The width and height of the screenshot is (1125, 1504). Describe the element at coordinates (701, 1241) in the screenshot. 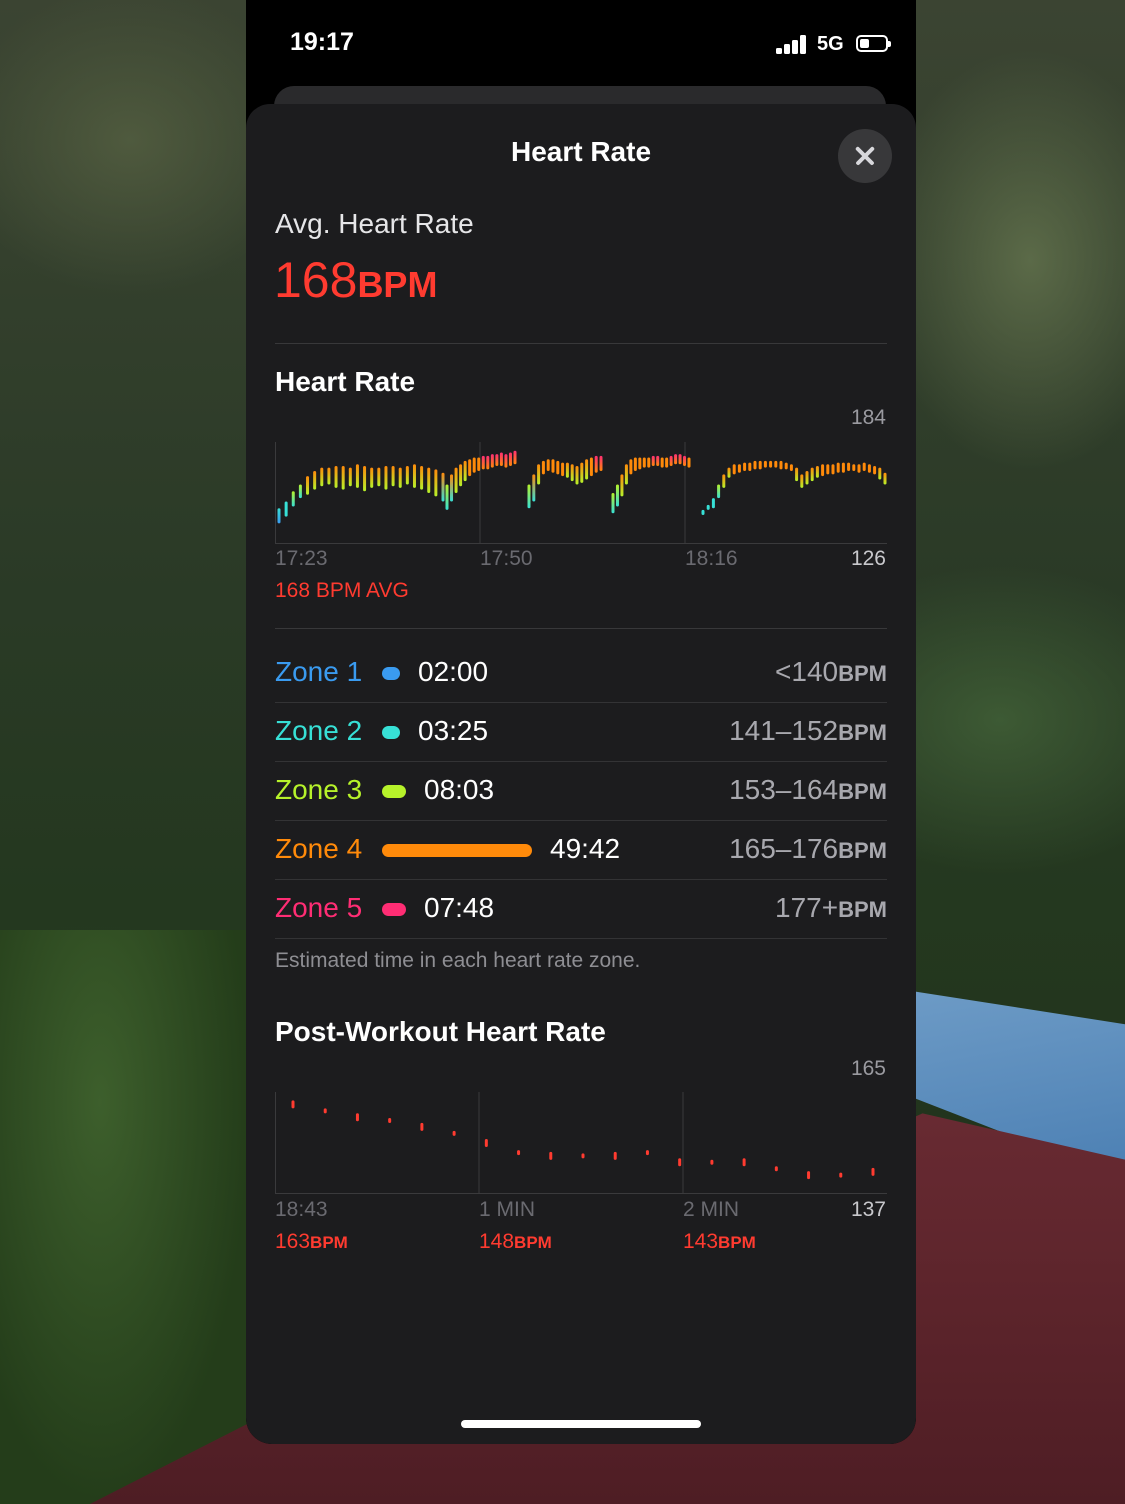

I see `reading-value: 143` at that location.